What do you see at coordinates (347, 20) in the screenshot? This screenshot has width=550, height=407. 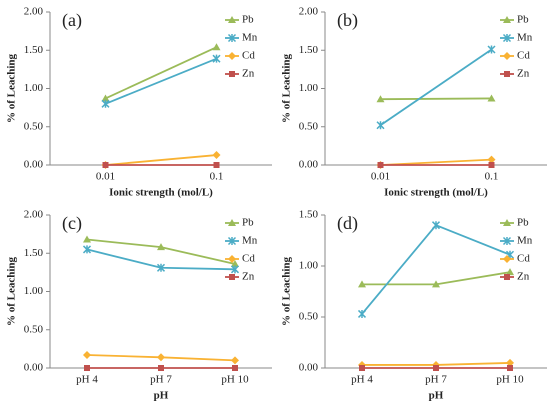 I see `panel-label: (b)` at bounding box center [347, 20].